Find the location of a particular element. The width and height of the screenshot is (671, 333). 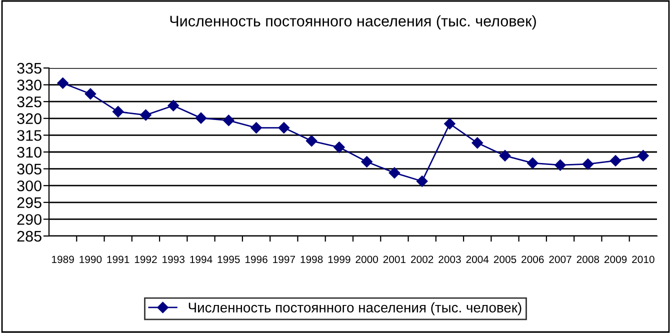

x-tick-label: 1996 is located at coordinates (256, 260).